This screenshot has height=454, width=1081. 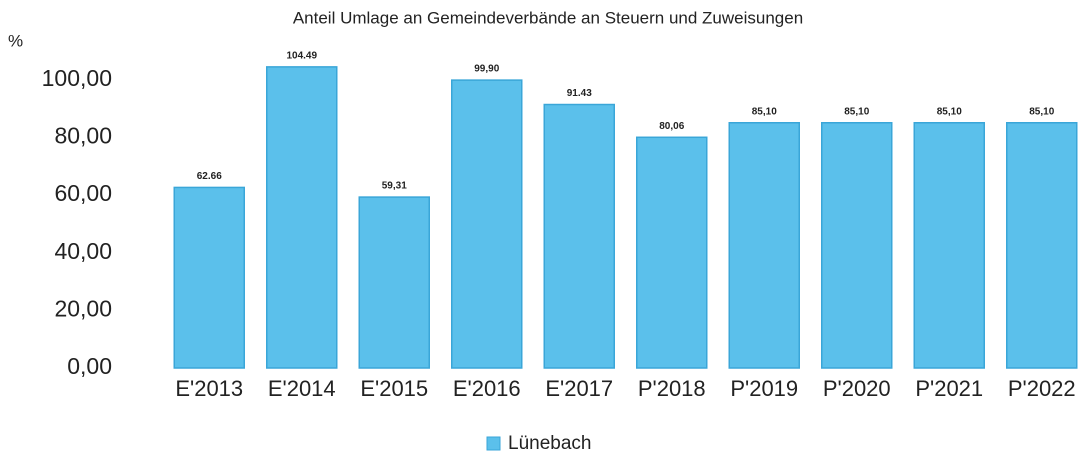 I want to click on y-tick-label: 40,00, so click(x=83, y=251).